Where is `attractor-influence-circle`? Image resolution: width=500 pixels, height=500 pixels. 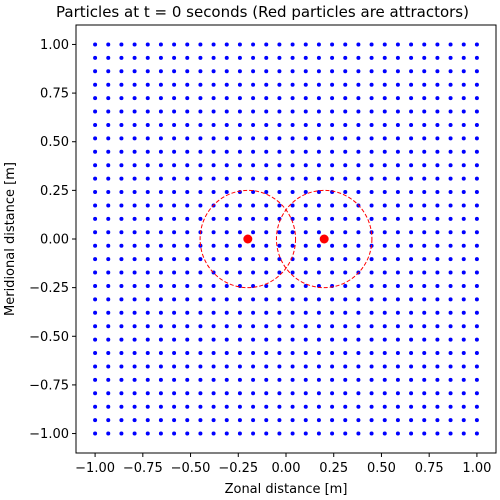
attractor-influence-circle is located at coordinates (324, 239).